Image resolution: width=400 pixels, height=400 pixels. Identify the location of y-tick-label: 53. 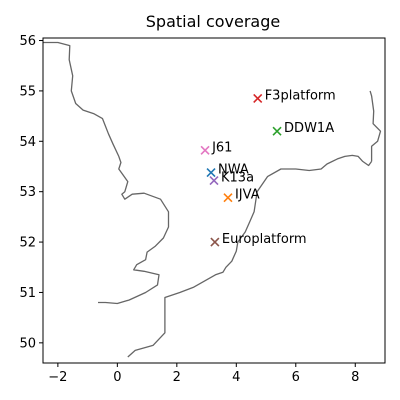
(27, 192).